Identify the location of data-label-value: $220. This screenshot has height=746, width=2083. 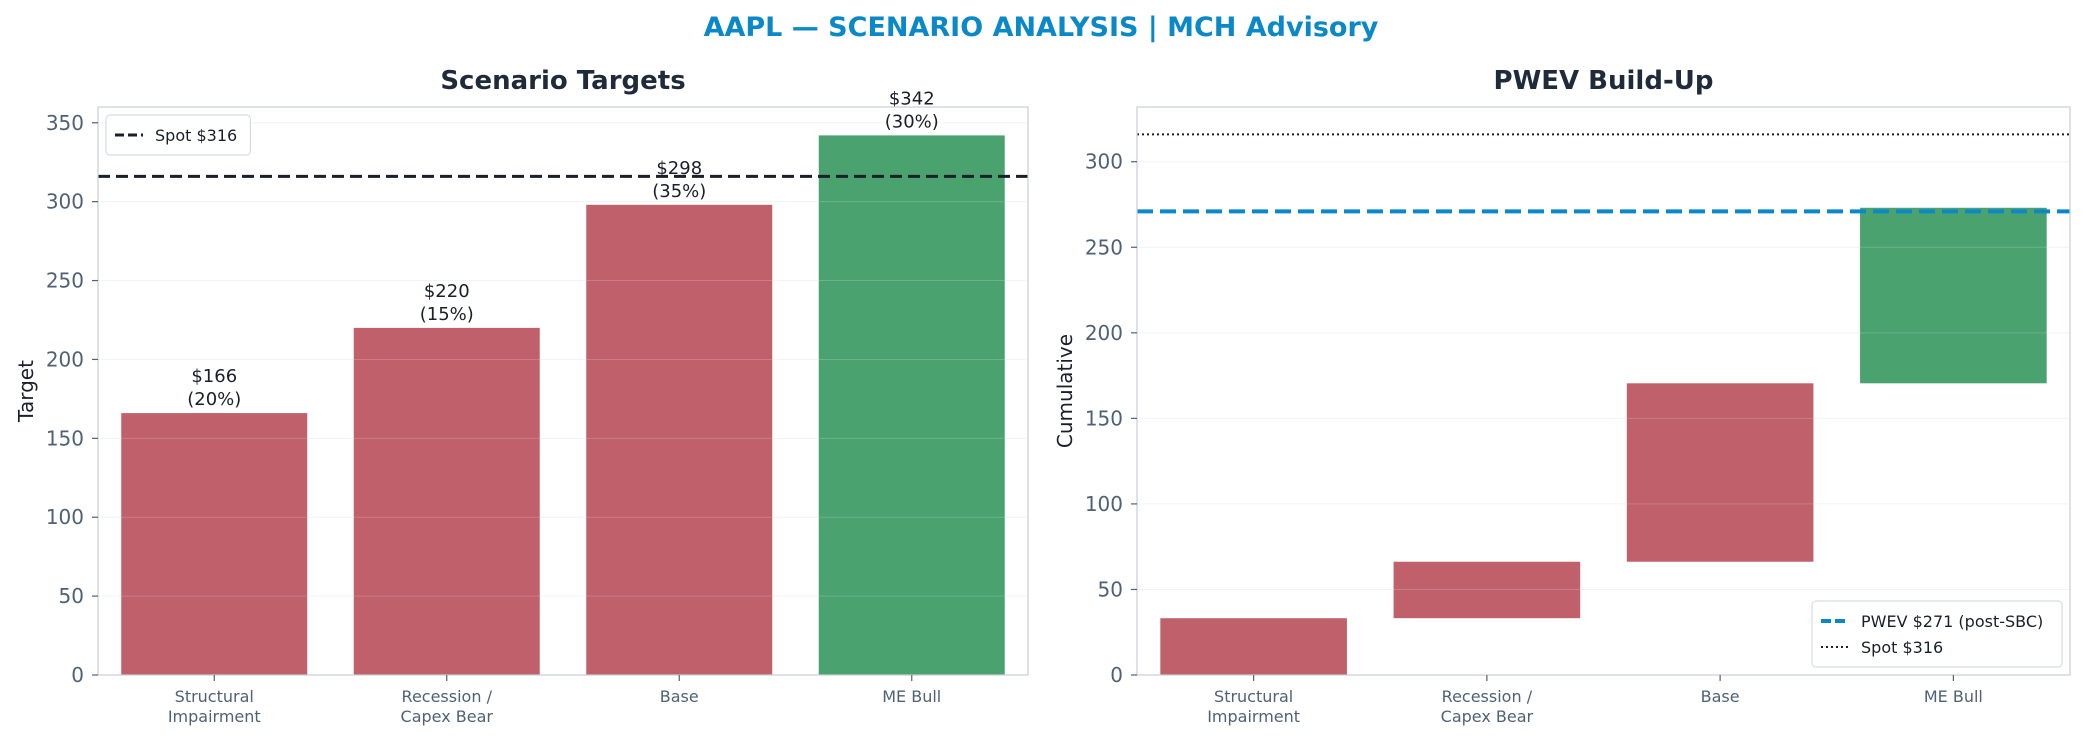
(447, 291).